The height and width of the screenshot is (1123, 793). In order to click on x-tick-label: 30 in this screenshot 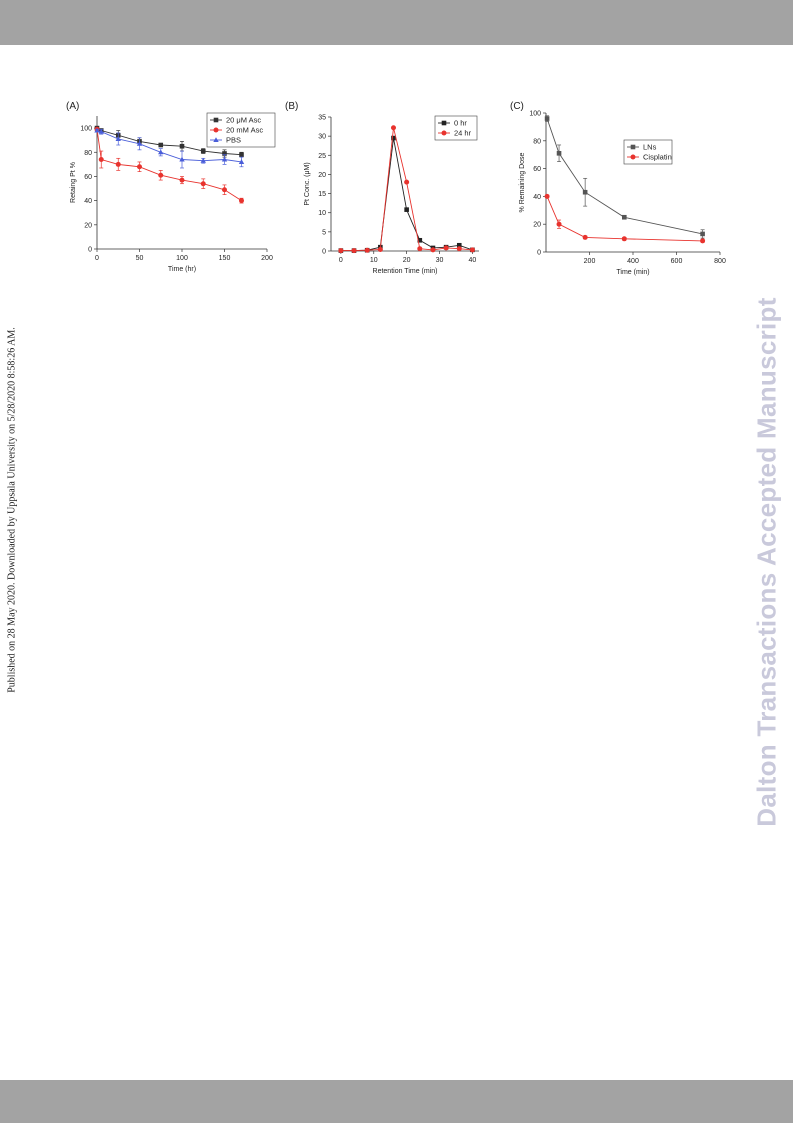, I will do `click(440, 260)`.